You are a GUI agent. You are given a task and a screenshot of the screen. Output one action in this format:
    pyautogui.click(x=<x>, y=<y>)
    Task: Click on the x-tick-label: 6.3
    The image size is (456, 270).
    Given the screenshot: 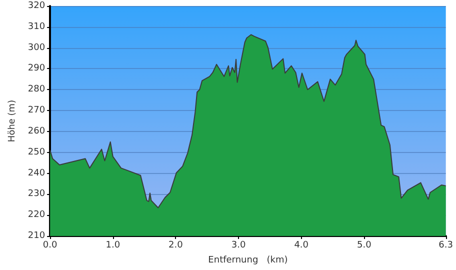 What is the action you would take?
    pyautogui.click(x=446, y=245)
    